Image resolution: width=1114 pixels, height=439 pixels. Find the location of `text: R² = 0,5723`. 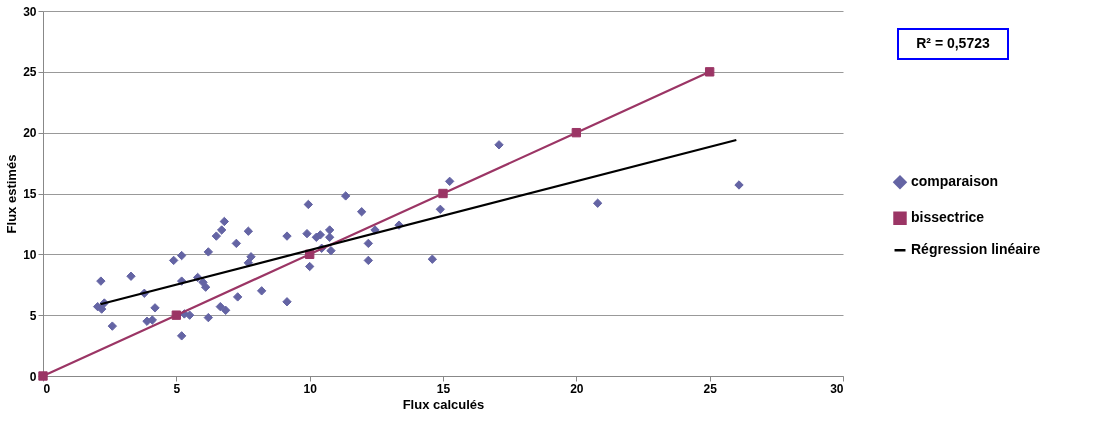

text: R² = 0,5723 is located at coordinates (953, 43).